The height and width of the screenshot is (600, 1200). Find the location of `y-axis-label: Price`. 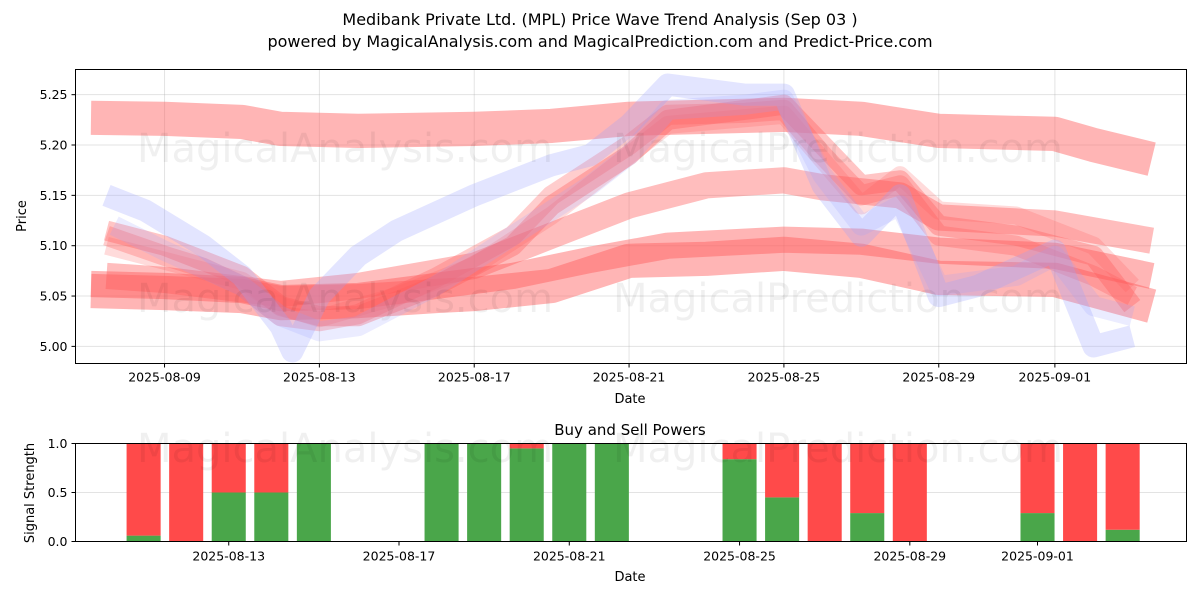

y-axis-label: Price is located at coordinates (22, 216).